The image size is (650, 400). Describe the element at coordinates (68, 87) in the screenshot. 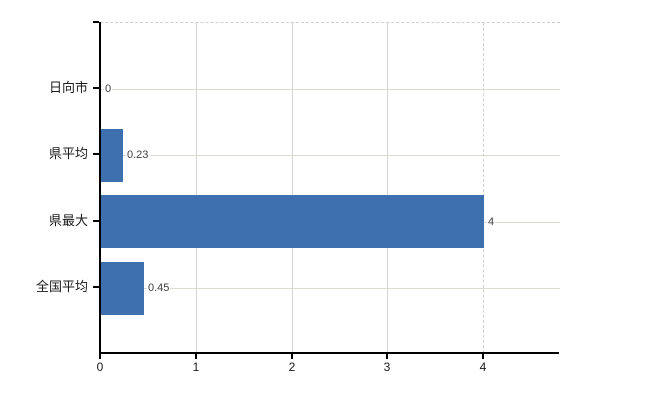

I see `category-label: 日向市` at that location.